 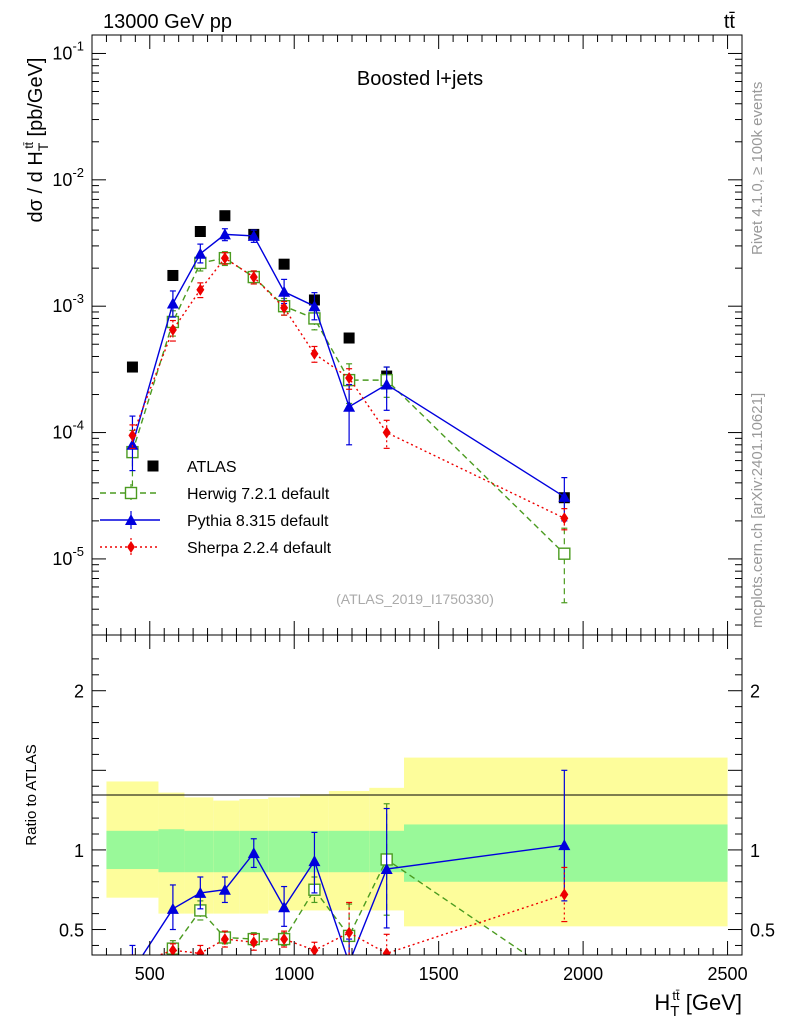 I want to click on ratio-uncertainty-bands, so click(x=417, y=842).